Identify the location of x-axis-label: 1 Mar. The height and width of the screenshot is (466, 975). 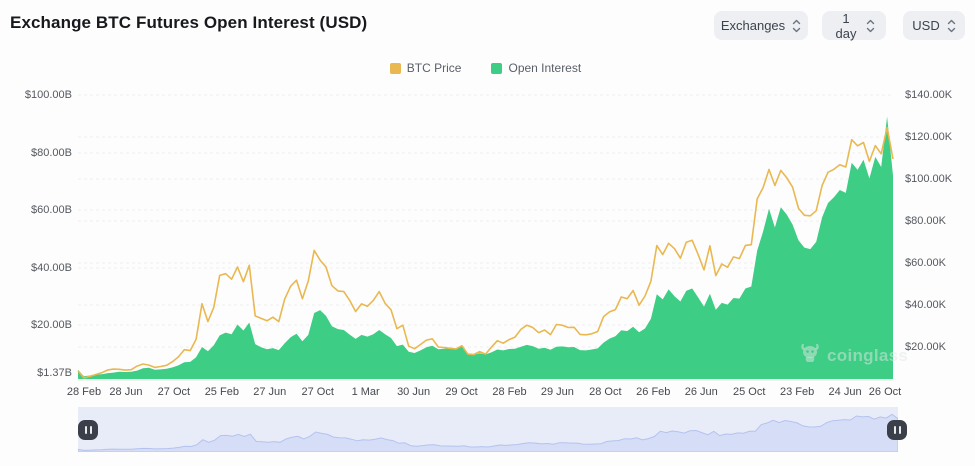
(365, 392).